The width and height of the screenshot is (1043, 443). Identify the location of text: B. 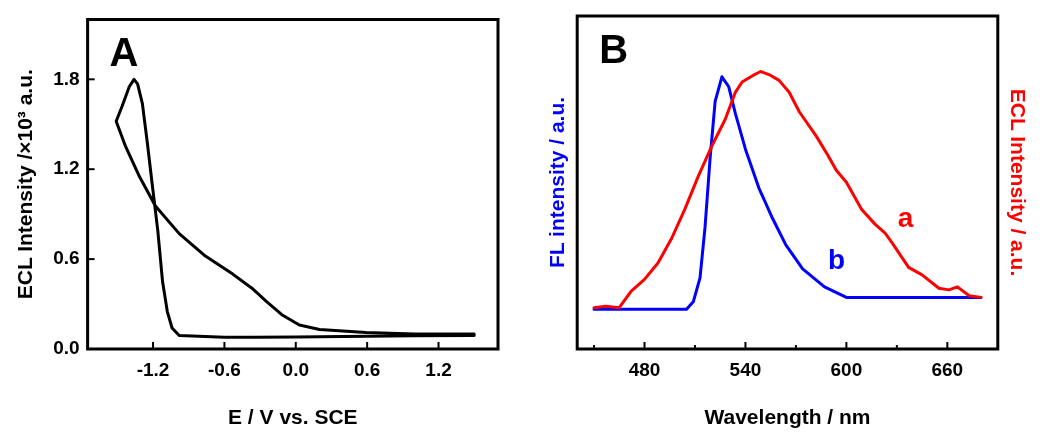
(614, 49).